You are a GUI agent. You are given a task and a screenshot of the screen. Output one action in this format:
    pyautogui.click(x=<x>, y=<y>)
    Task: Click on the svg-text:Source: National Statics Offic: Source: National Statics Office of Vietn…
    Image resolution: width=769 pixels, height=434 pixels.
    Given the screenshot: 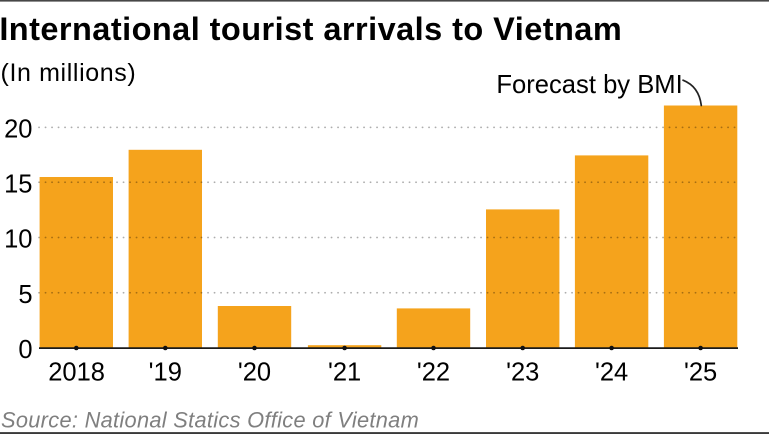 What is the action you would take?
    pyautogui.click(x=210, y=420)
    